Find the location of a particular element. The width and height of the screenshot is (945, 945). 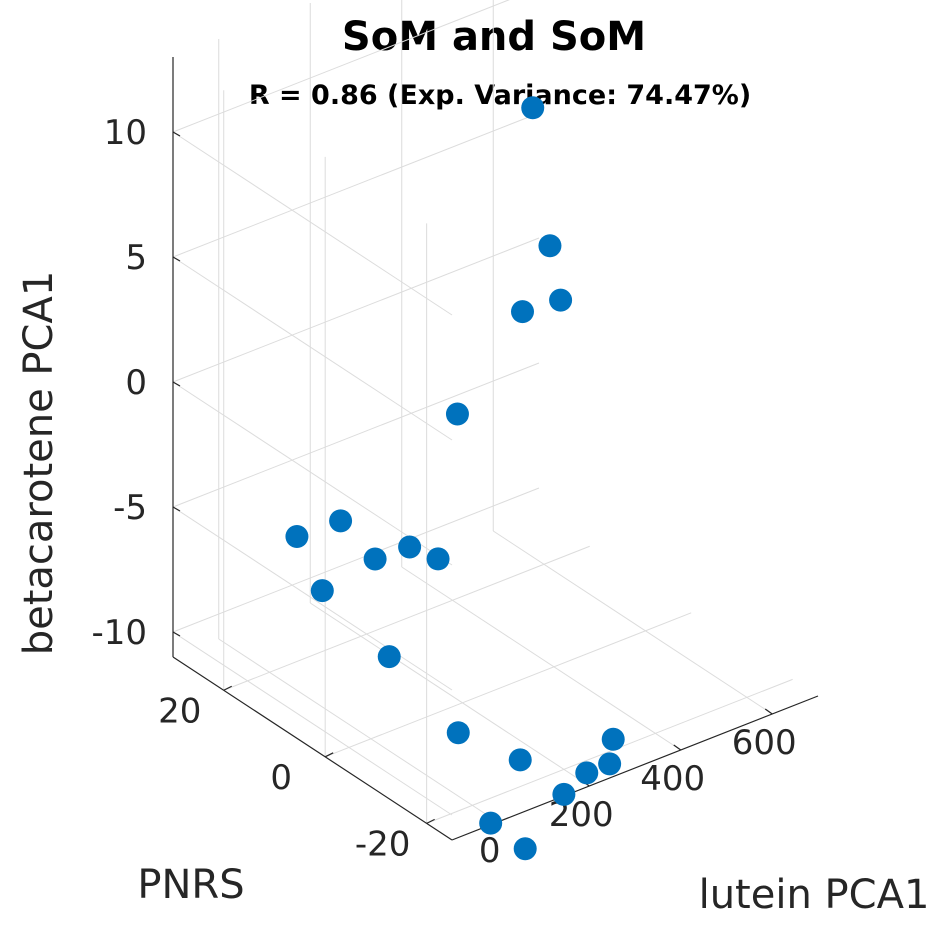

x-axis-label: lutein PCA1 is located at coordinates (814, 895).